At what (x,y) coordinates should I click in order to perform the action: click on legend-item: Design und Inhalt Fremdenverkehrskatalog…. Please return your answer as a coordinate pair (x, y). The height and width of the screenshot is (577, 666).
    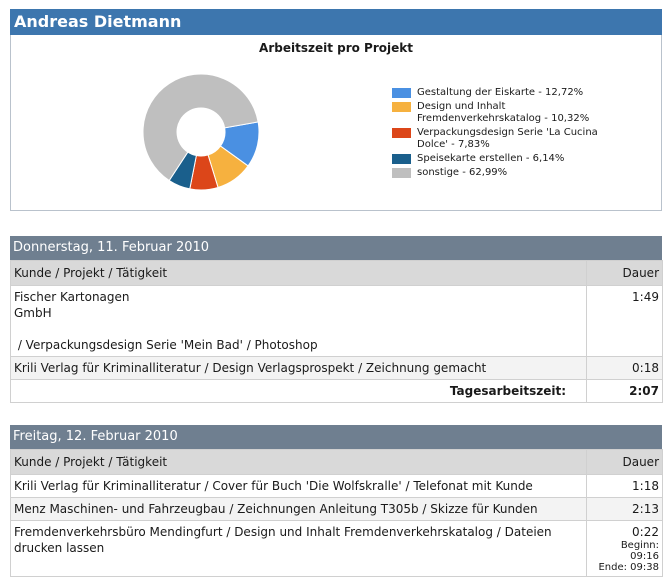
    Looking at the image, I should click on (507, 113).